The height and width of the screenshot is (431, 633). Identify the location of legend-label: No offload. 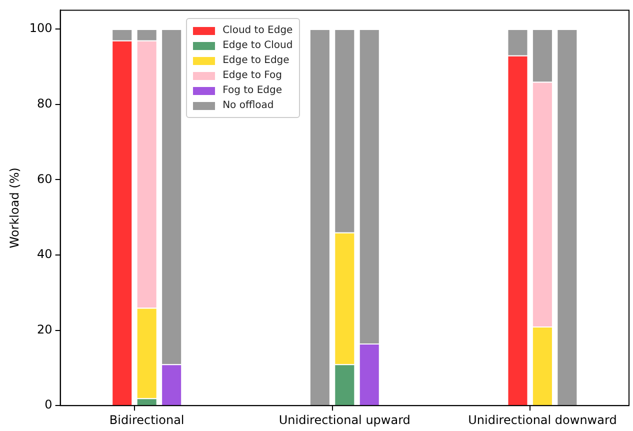
(248, 106).